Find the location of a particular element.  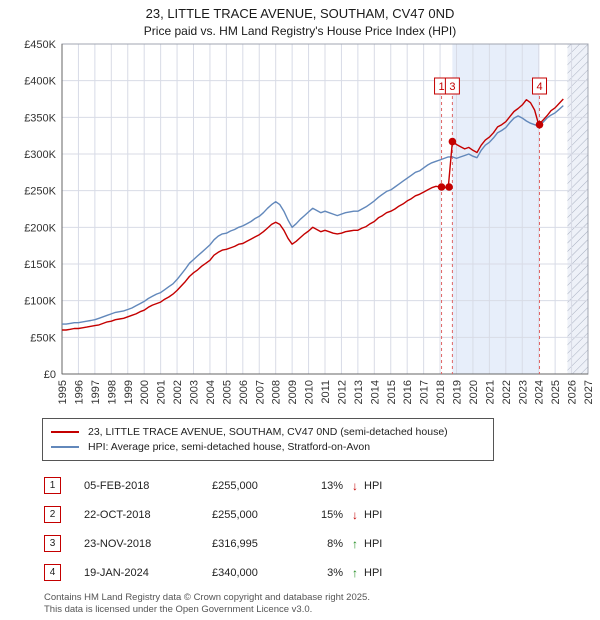

x-tick-label: 2015 is located at coordinates (392, 392).